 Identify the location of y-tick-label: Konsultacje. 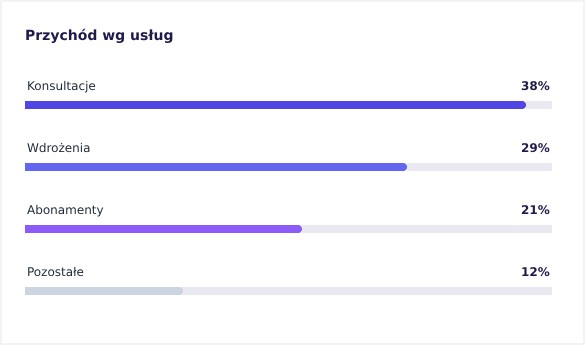
(61, 86).